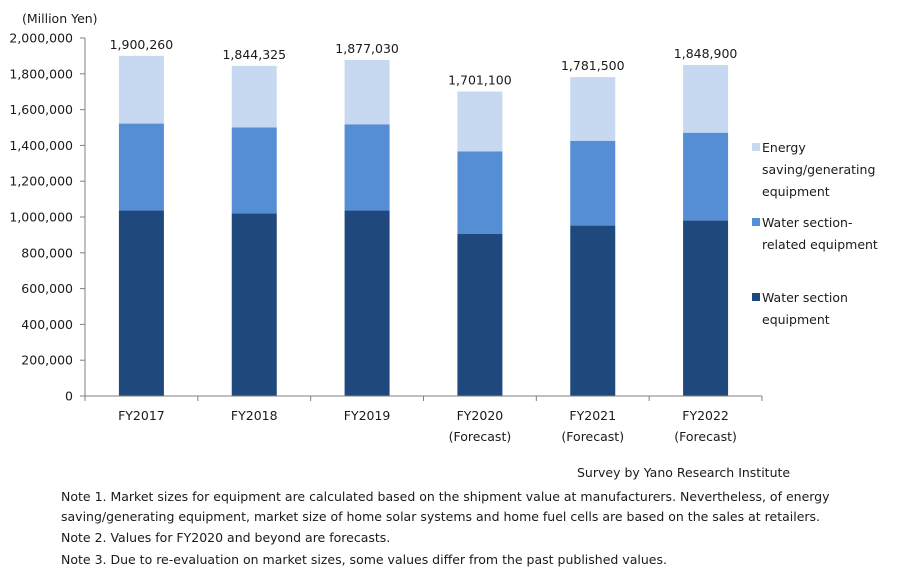 This screenshot has width=897, height=585. Describe the element at coordinates (705, 415) in the screenshot. I see `x-tick-label: FY2022` at that location.